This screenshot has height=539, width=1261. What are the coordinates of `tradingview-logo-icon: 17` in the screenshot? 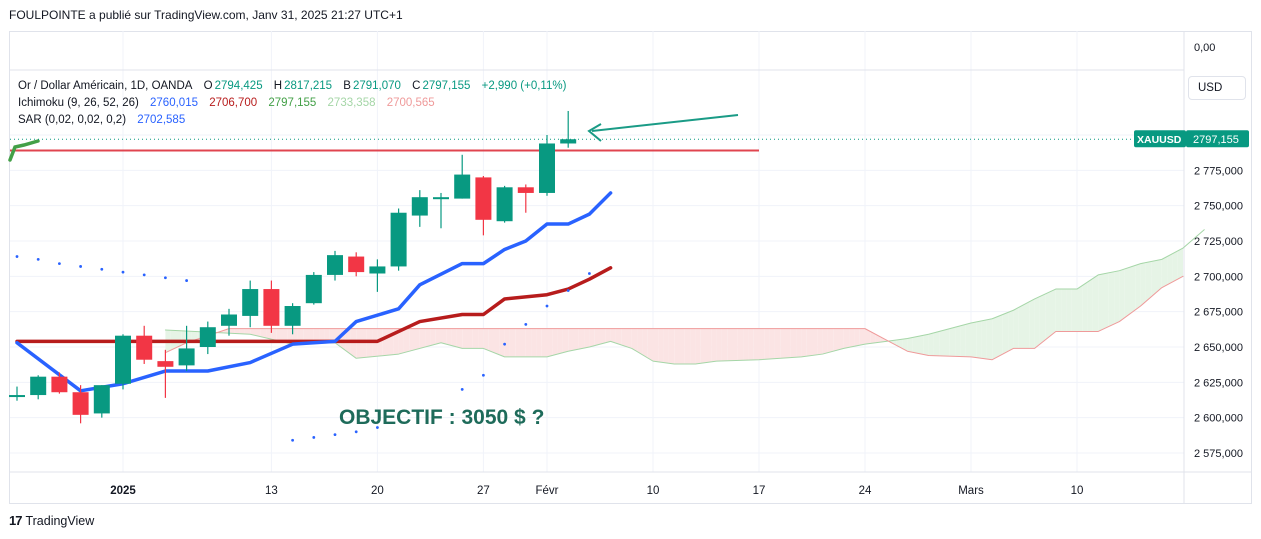 It's located at (16, 520).